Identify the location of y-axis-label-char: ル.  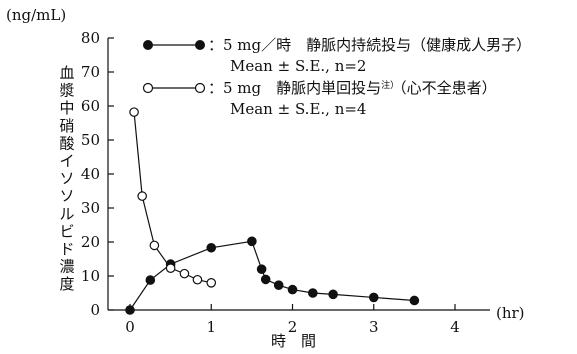
(66, 214).